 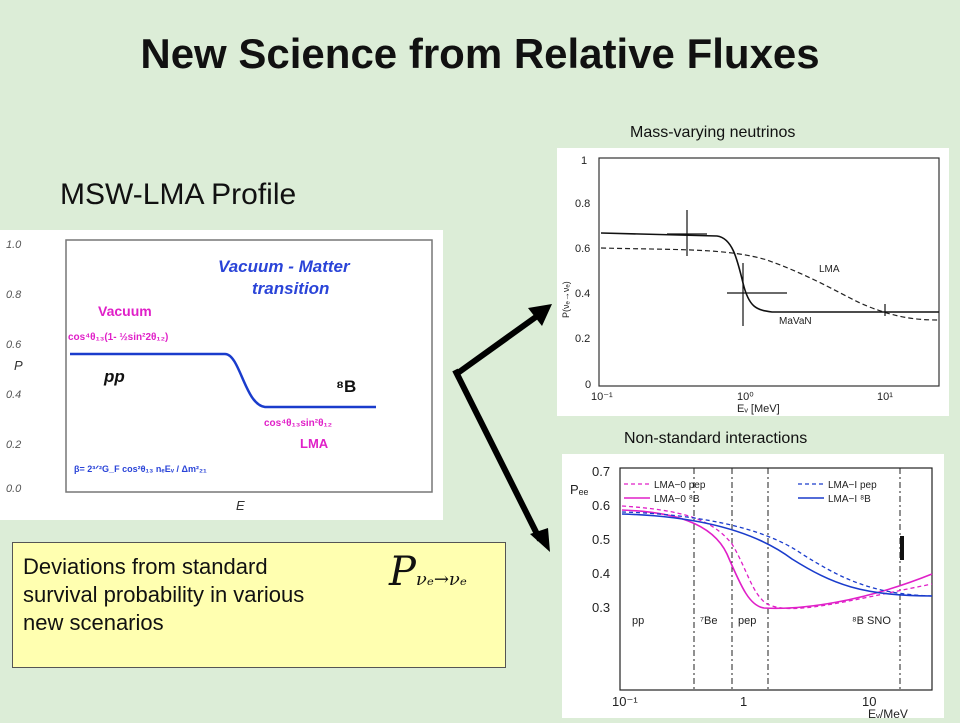 What do you see at coordinates (13, 445) in the screenshot?
I see `left-ytick-4: 0.2` at bounding box center [13, 445].